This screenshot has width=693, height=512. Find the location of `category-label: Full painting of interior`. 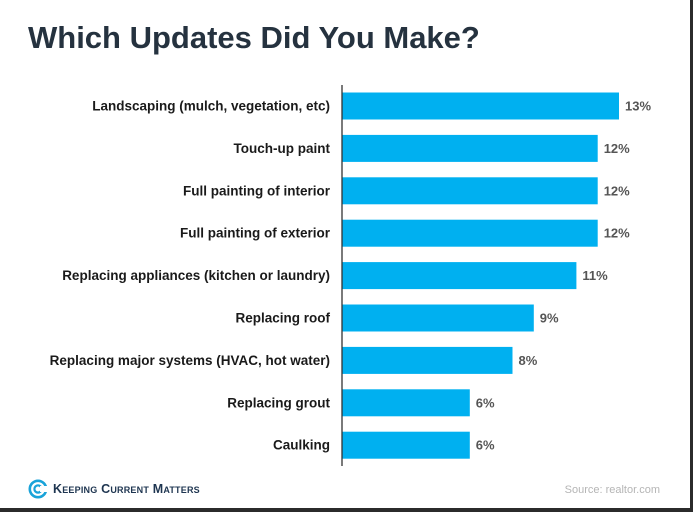

category-label: Full painting of interior is located at coordinates (257, 190).